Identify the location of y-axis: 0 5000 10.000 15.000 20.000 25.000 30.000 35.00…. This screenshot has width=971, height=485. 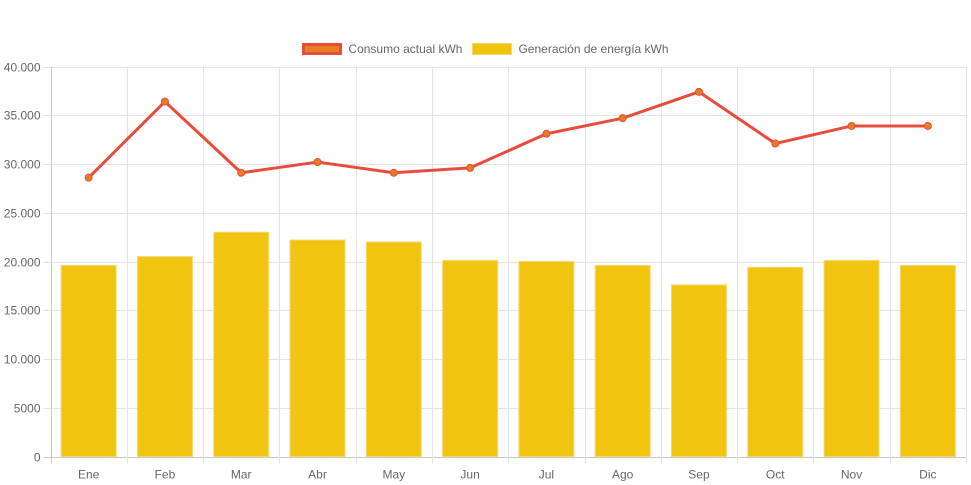
(22, 263).